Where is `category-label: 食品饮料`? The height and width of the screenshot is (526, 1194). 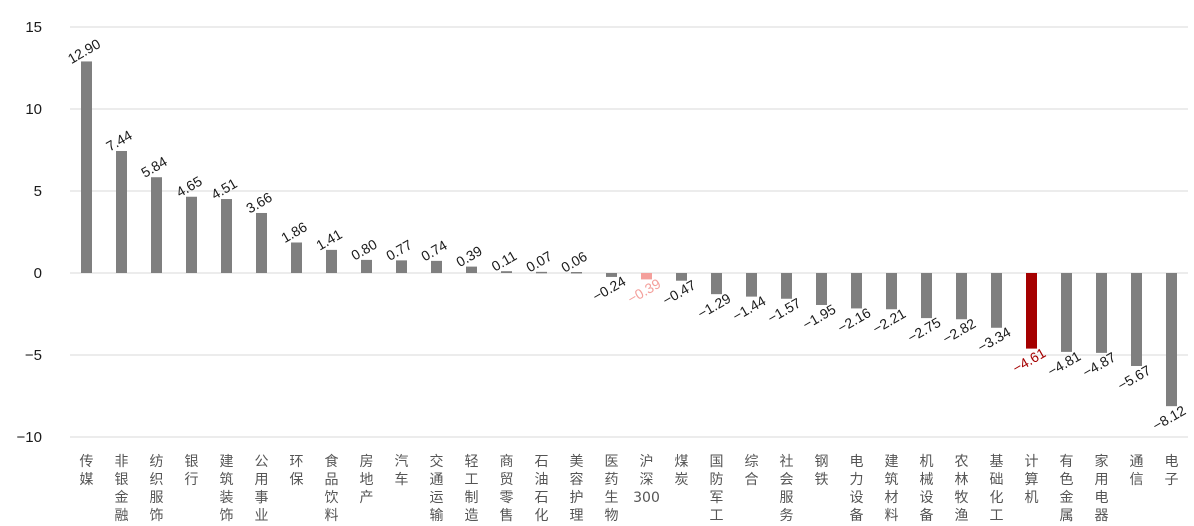 category-label: 食品饮料 is located at coordinates (332, 488).